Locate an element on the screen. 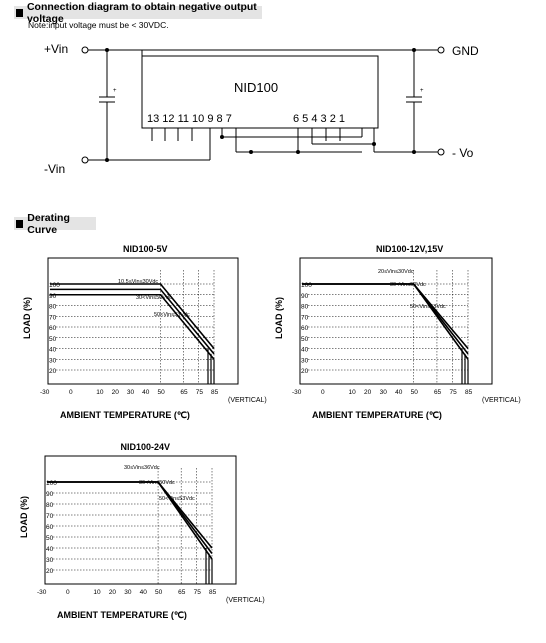  annotation-label: 36<Vin≤50Vdc is located at coordinates (157, 483).